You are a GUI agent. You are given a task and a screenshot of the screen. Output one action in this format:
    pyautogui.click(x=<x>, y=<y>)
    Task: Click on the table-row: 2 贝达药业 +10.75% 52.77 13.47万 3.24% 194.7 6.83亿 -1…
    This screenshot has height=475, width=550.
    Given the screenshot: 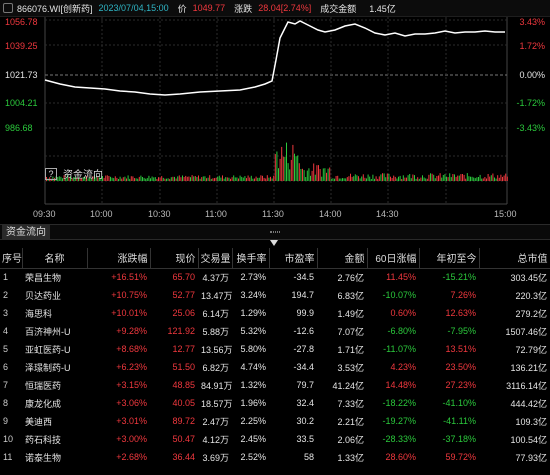 What is the action you would take?
    pyautogui.click(x=275, y=295)
    